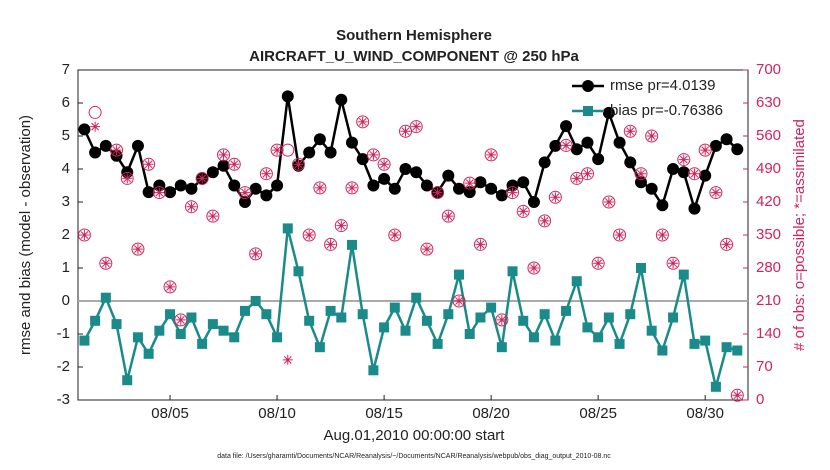  What do you see at coordinates (768, 102) in the screenshot?
I see `y2-tick-label: 630` at bounding box center [768, 102].